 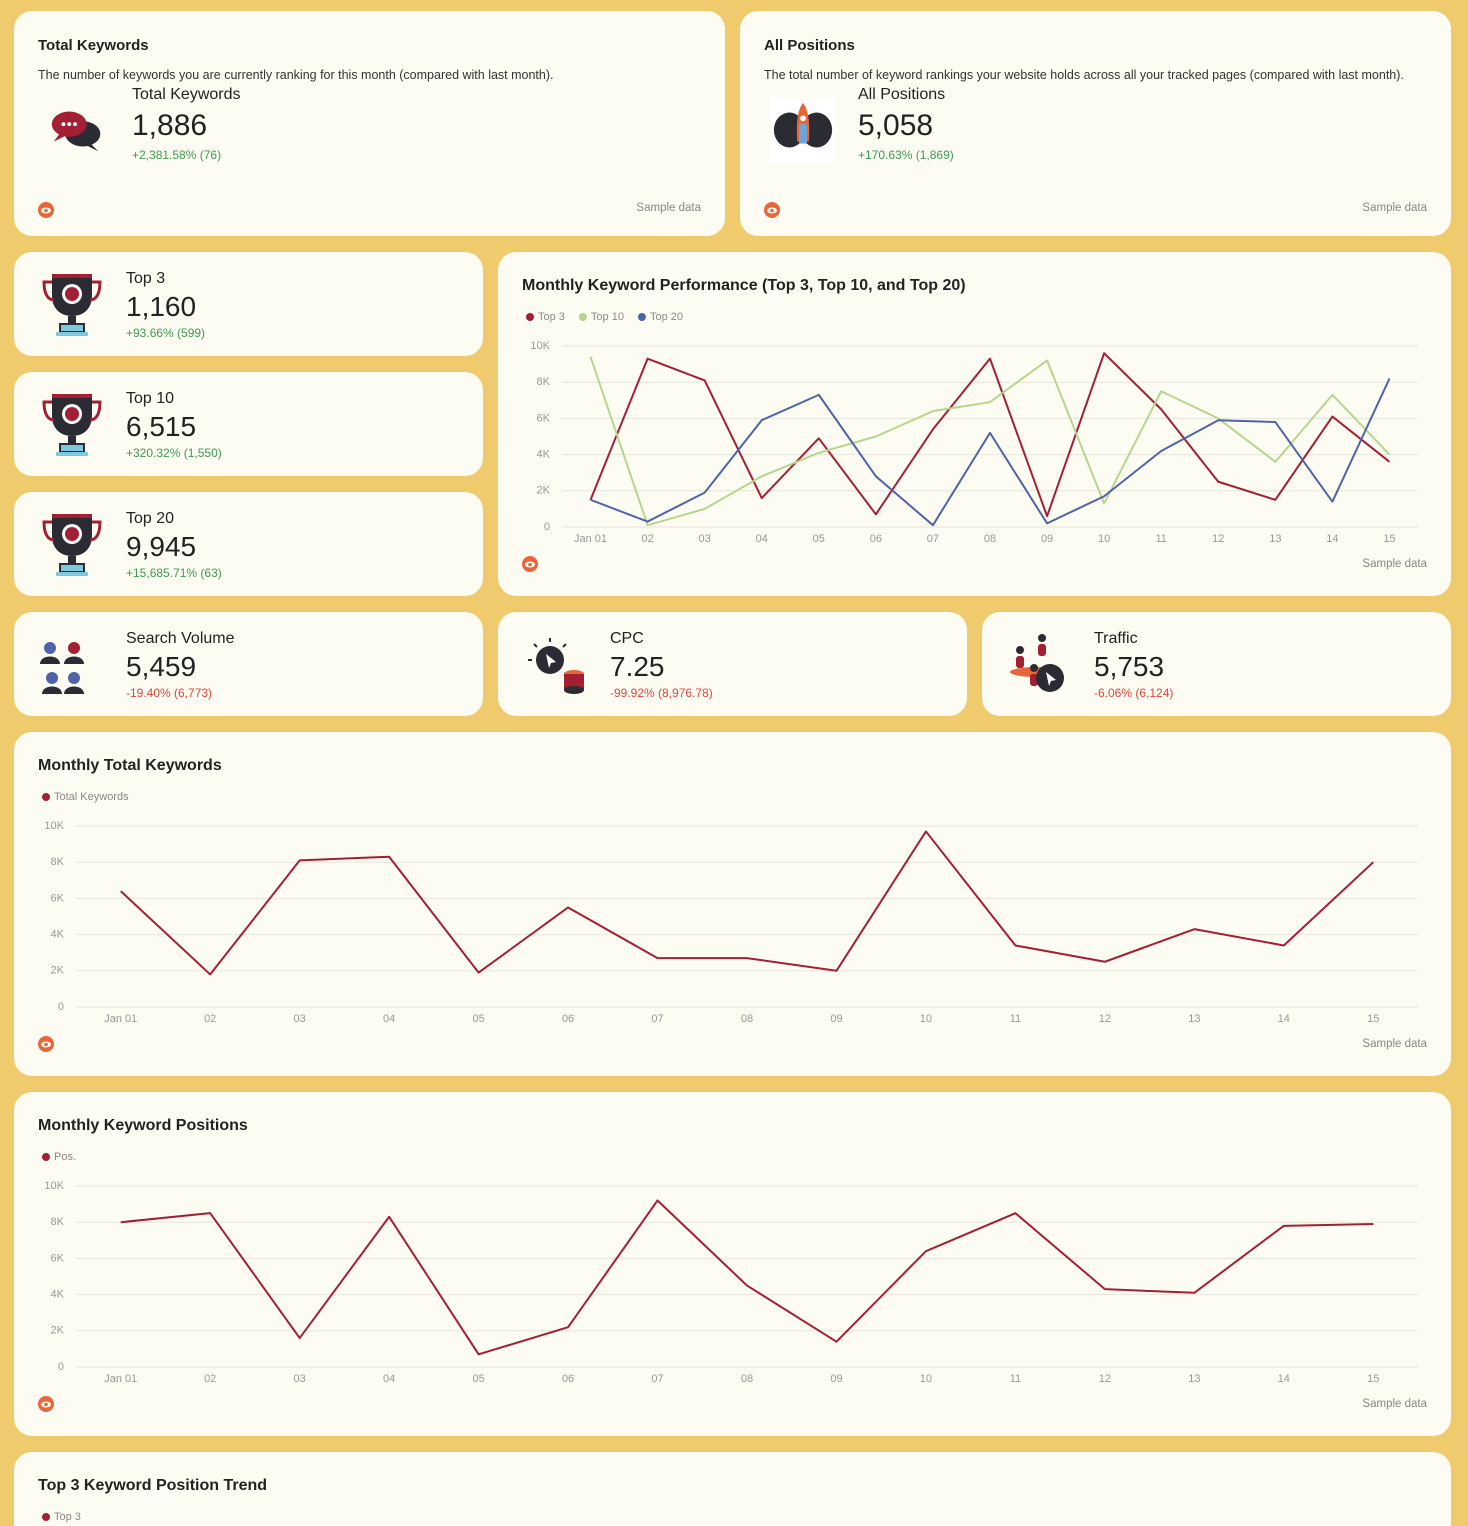 I want to click on metric-text: Search Volume 5,459 -19.40% (6,773), so click(x=180, y=665).